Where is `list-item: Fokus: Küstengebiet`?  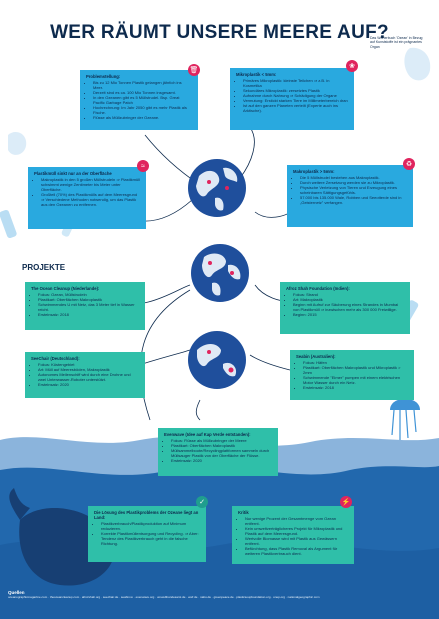 list-item: Fokus: Küstengebiet is located at coordinates (88, 364).